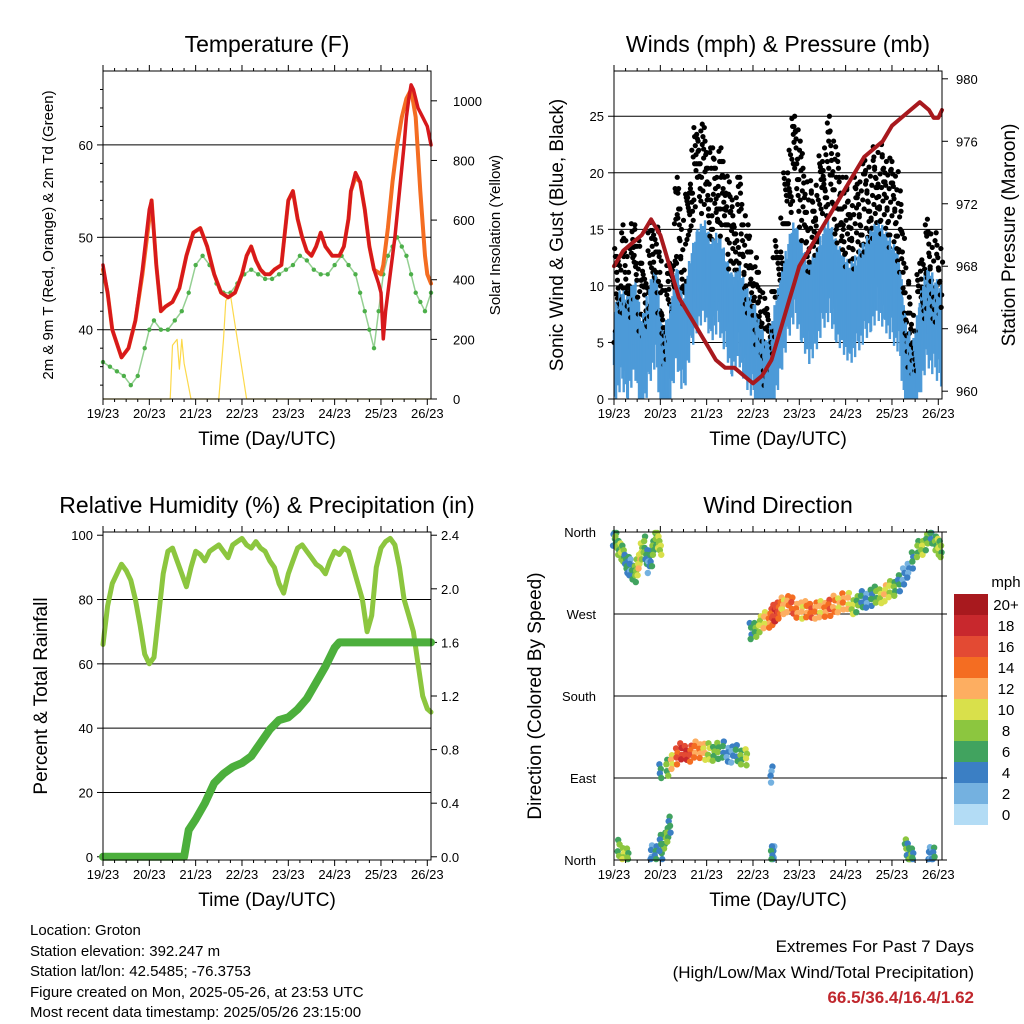  What do you see at coordinates (1006, 815) in the screenshot?
I see `legend-label: 0` at bounding box center [1006, 815].